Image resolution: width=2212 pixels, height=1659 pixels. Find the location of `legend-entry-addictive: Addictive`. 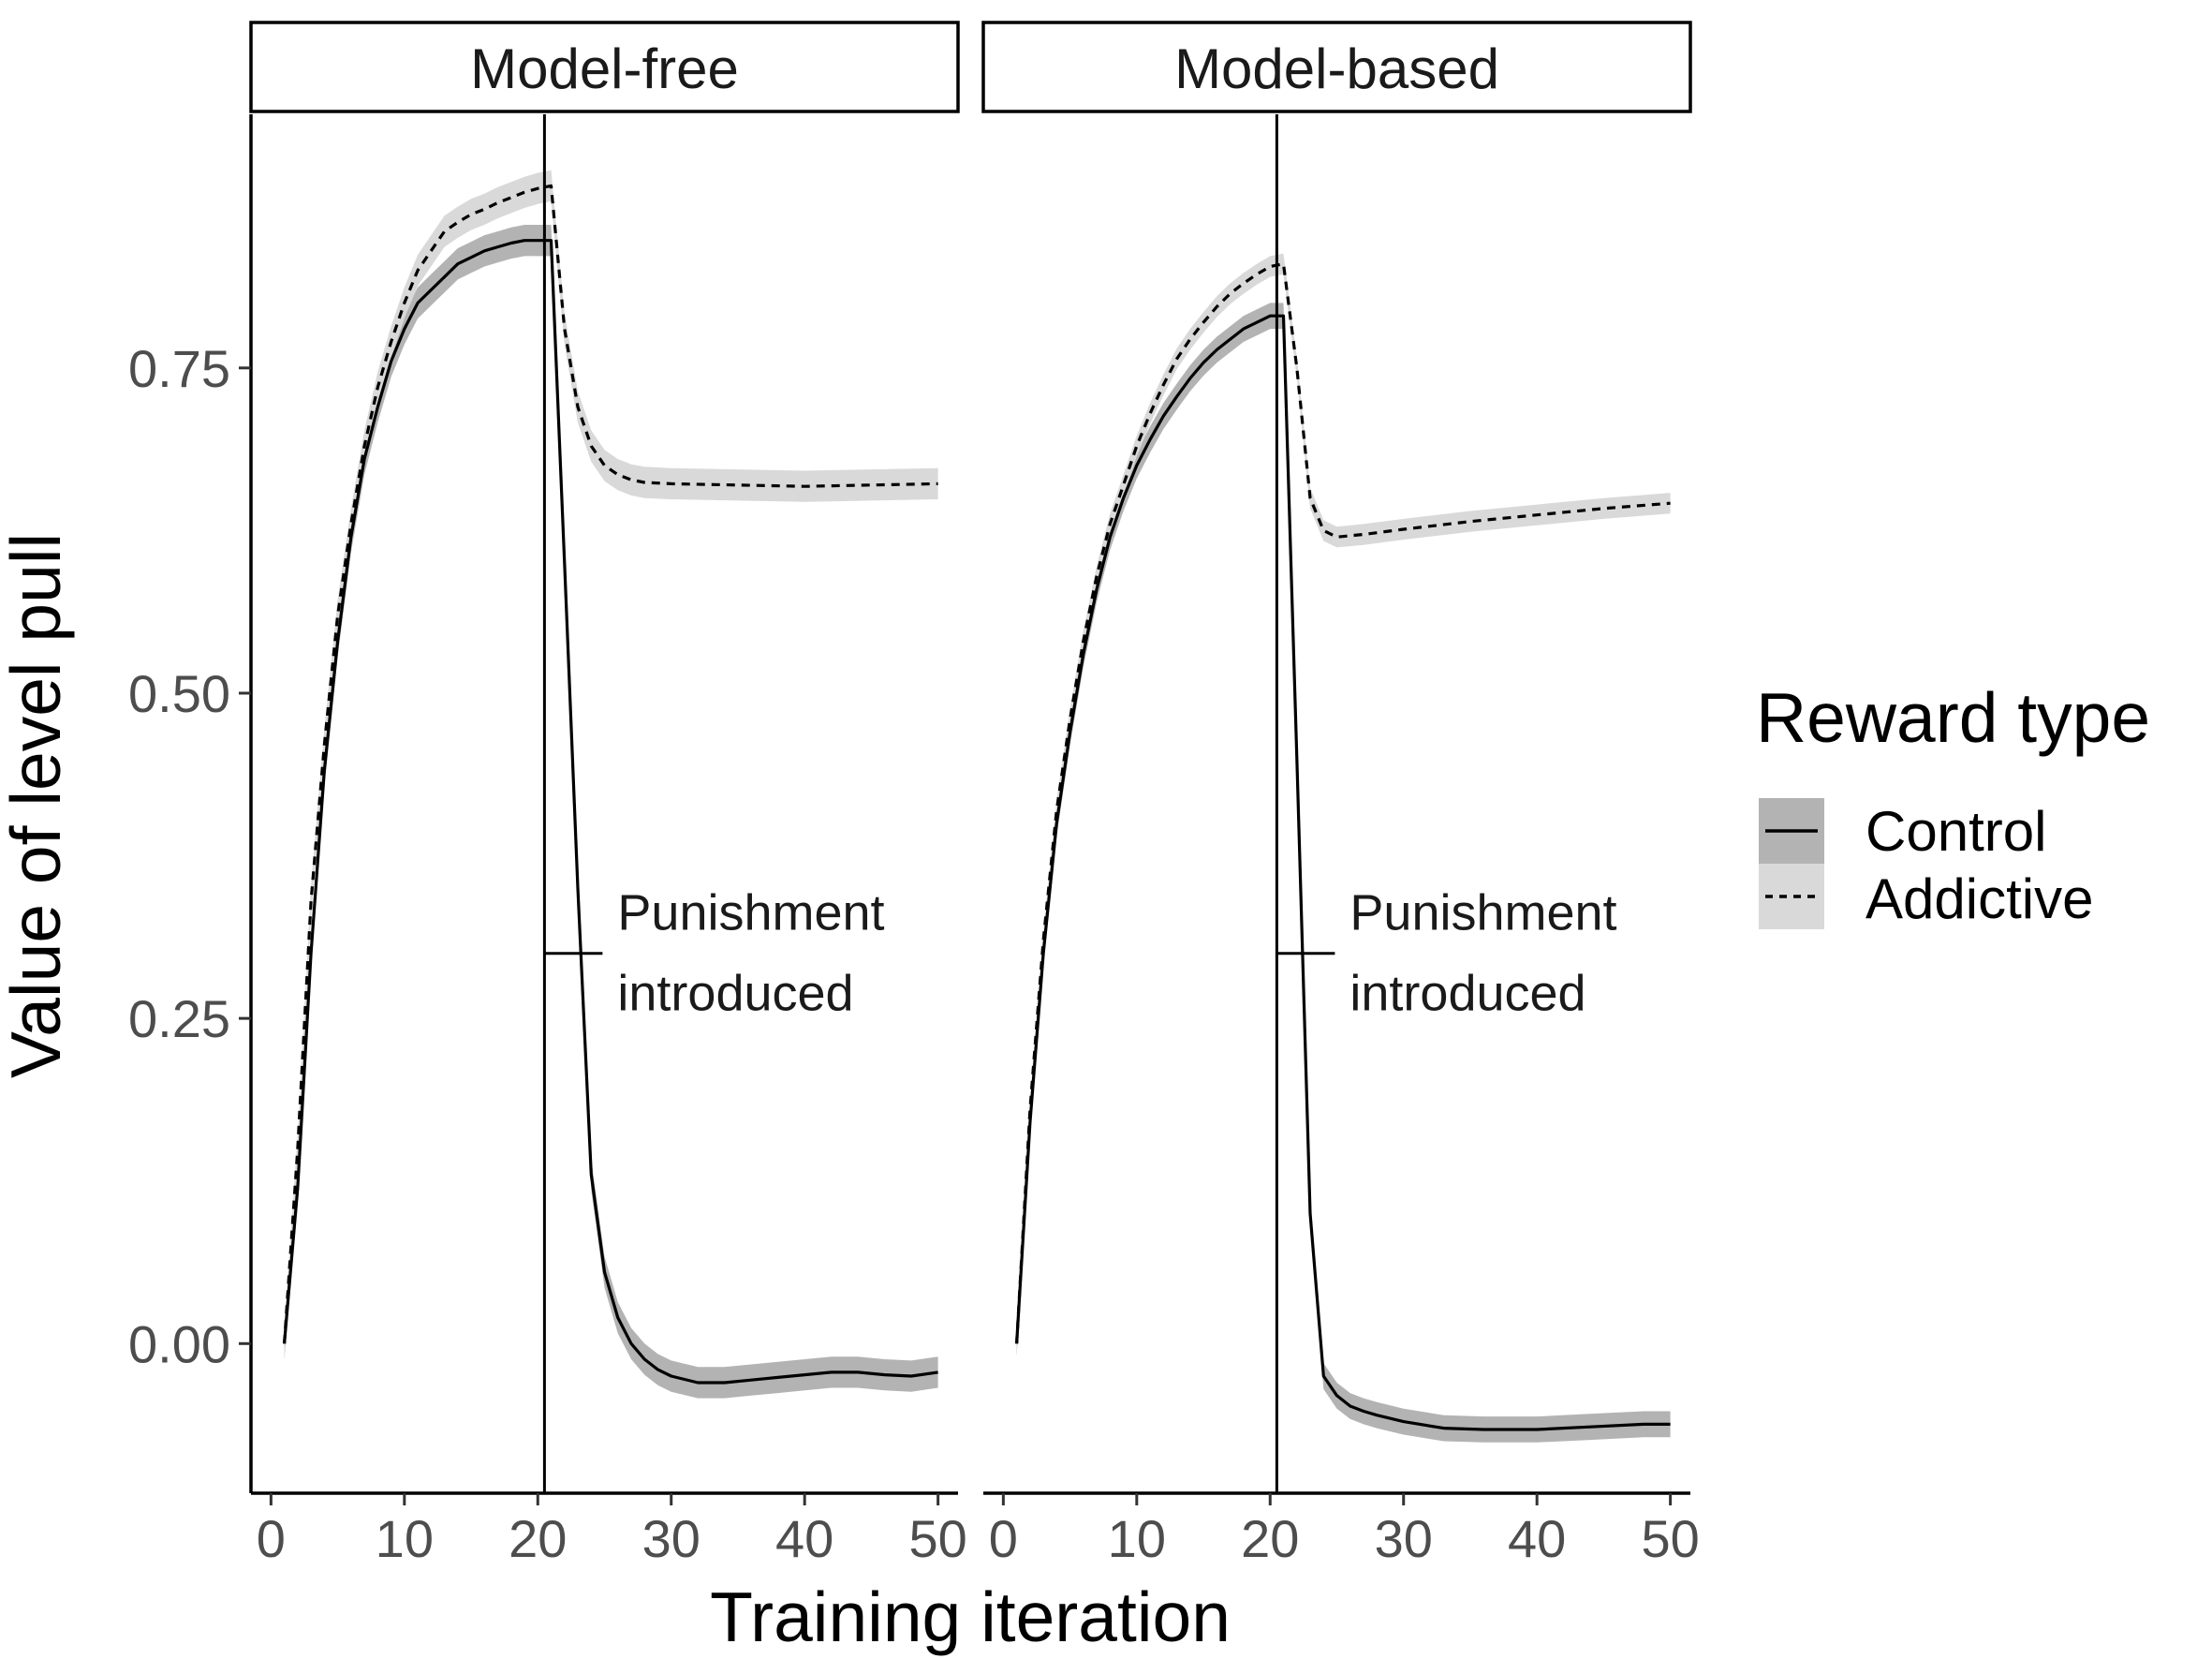

legend-entry-addictive: Addictive is located at coordinates (1926, 897).